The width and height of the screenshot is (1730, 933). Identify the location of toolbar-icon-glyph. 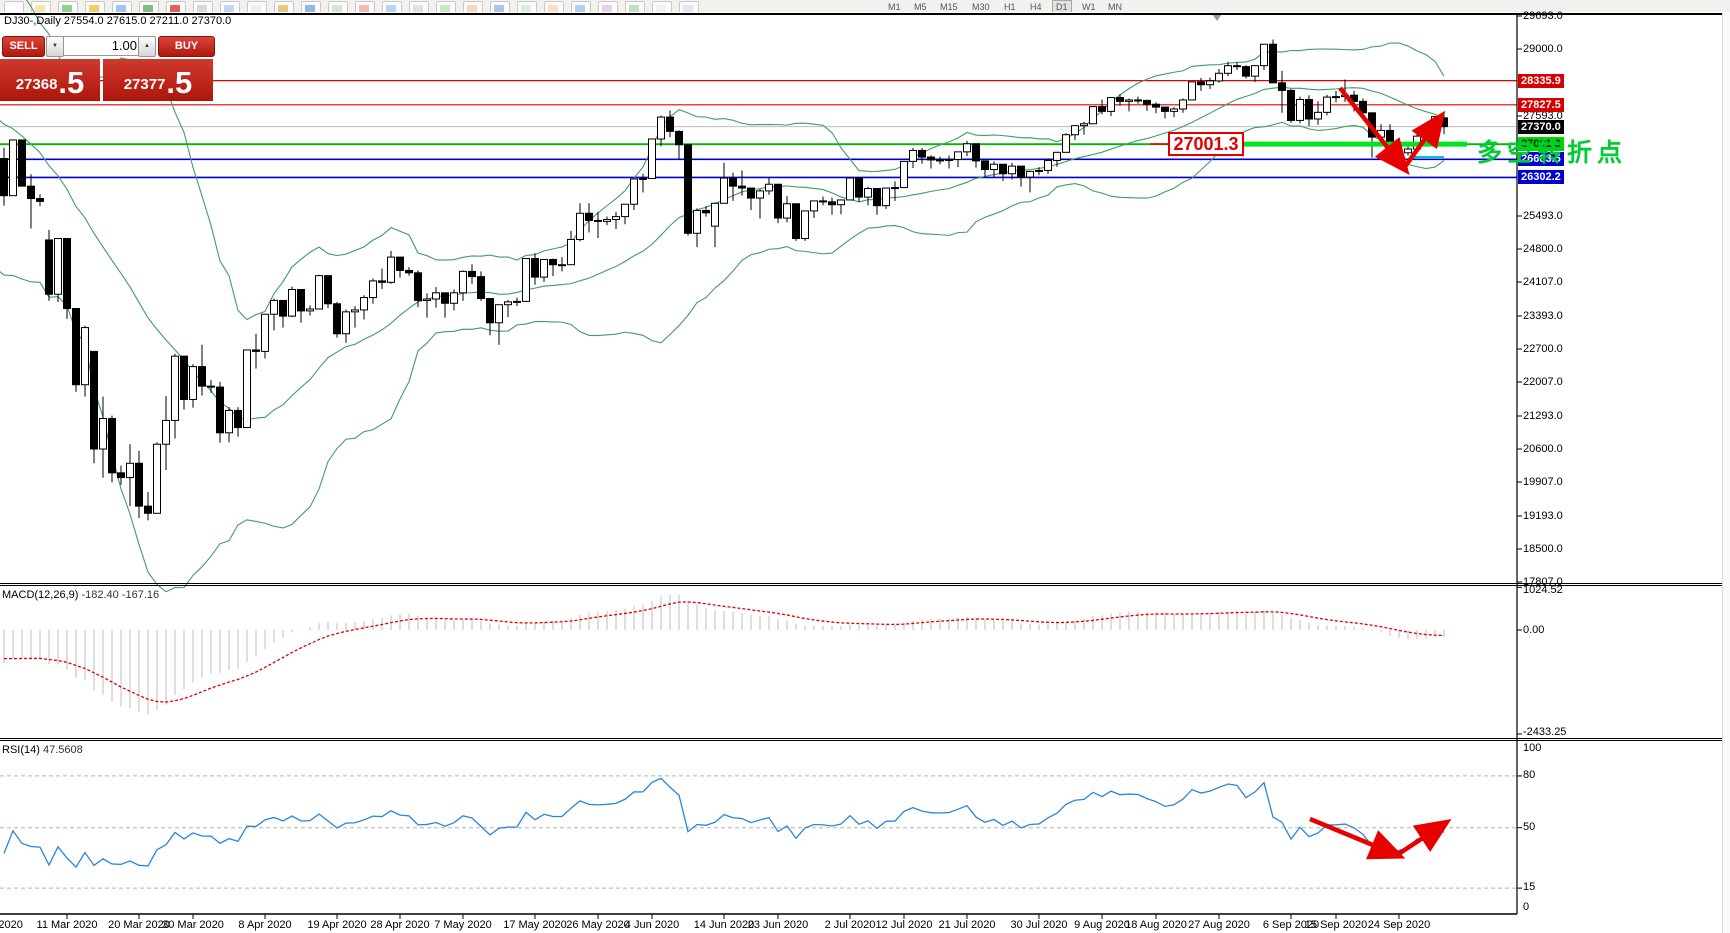
(40, 8).